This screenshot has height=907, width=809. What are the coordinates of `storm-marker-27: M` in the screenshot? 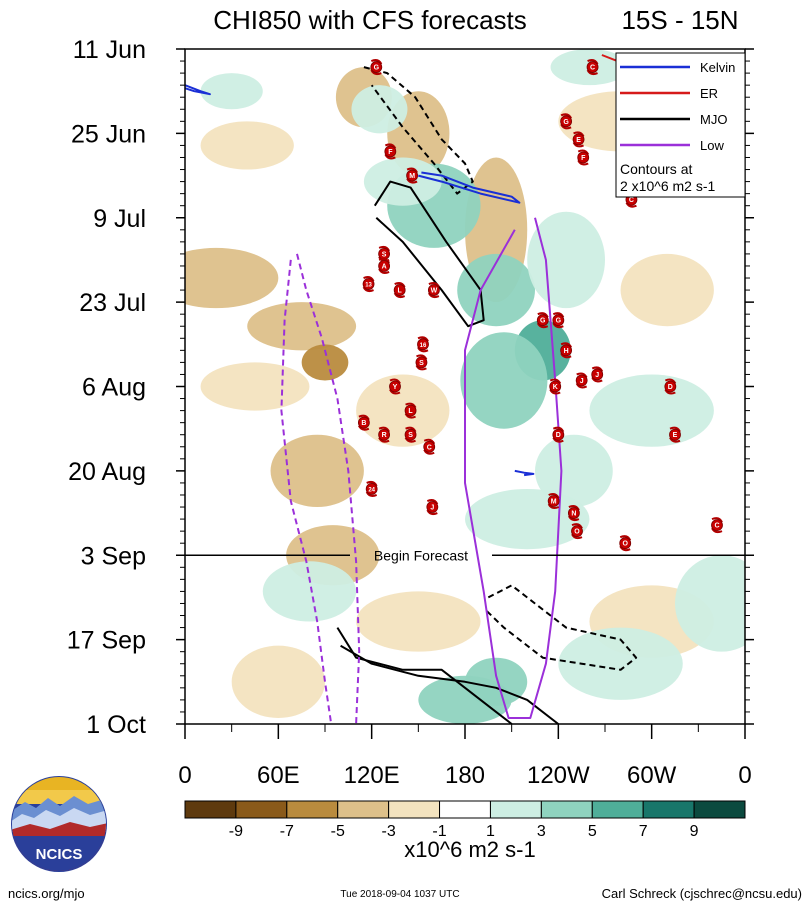 It's located at (553, 501).